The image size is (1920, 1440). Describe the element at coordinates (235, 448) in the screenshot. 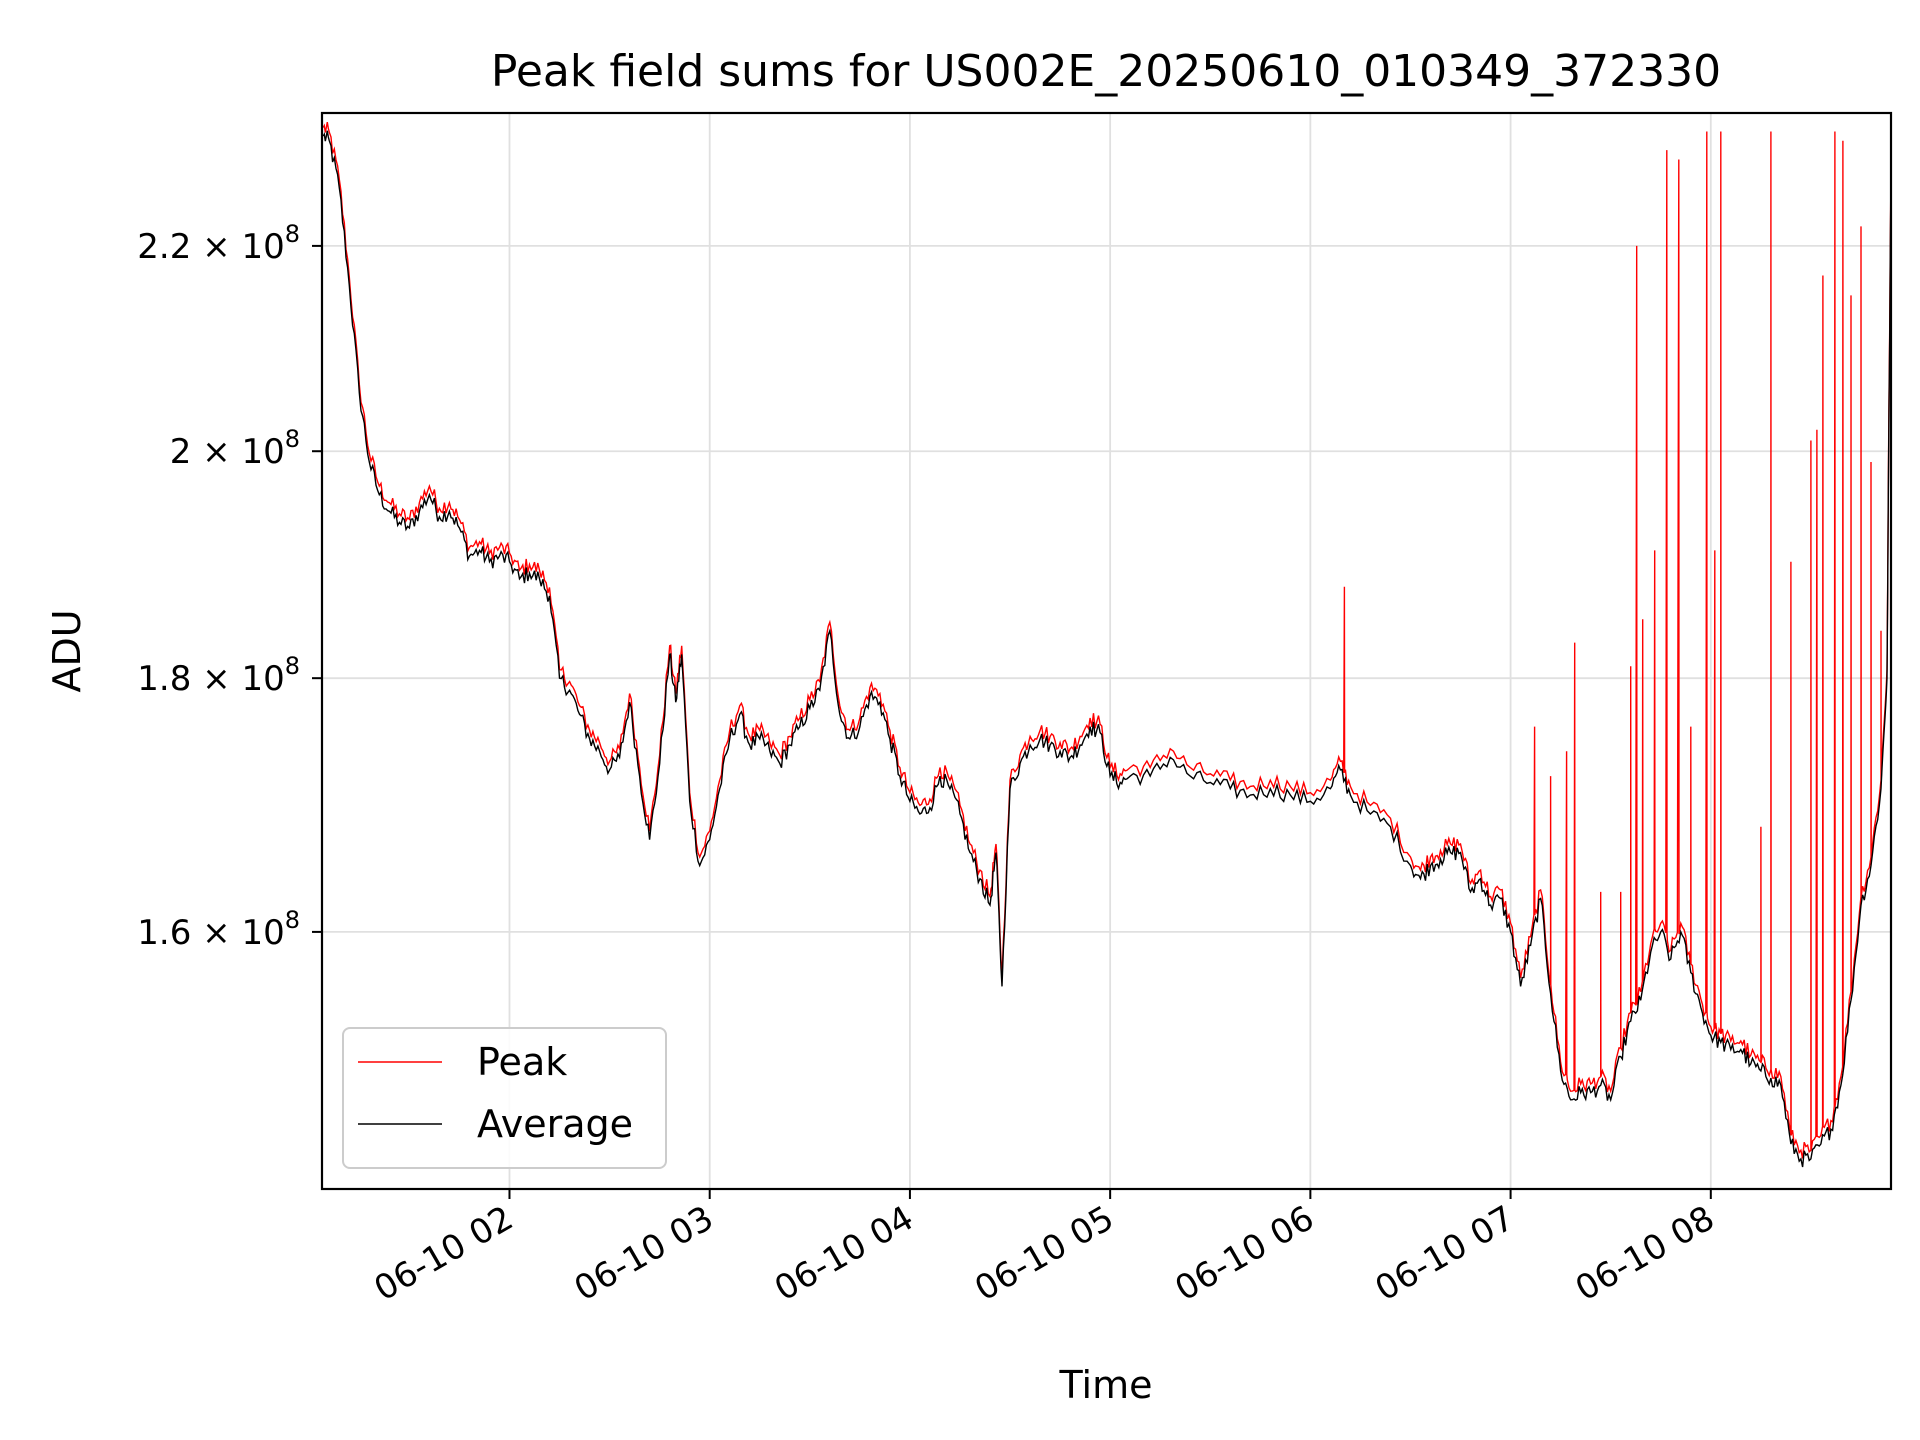

I see `y-tick-label: 2 × 108` at that location.